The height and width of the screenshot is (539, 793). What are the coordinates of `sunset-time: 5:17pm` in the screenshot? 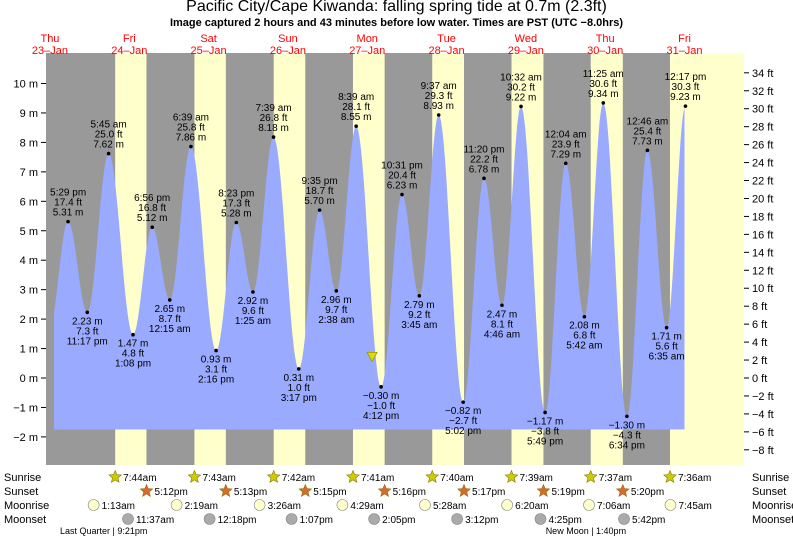 It's located at (488, 492).